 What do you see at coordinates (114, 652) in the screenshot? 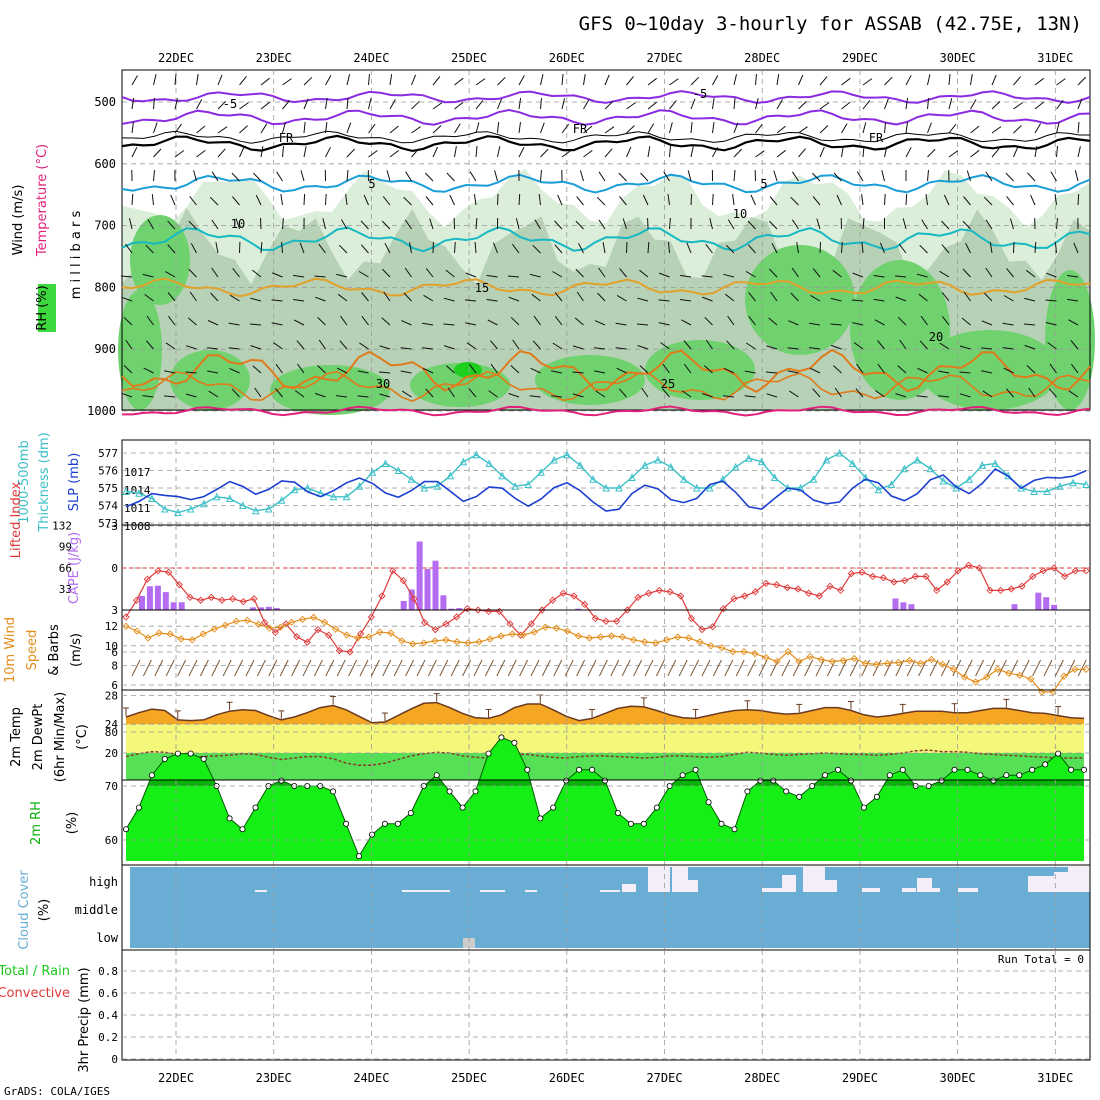
I see `li-tick-label: 6` at bounding box center [114, 652].